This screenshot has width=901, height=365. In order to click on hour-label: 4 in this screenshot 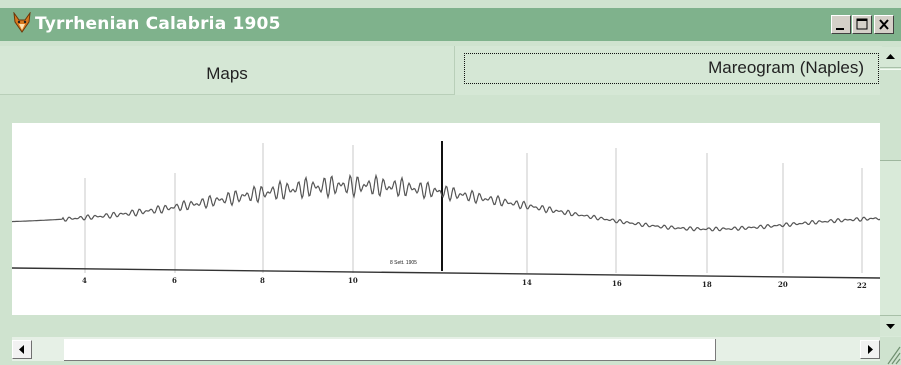, I will do `click(84, 280)`.